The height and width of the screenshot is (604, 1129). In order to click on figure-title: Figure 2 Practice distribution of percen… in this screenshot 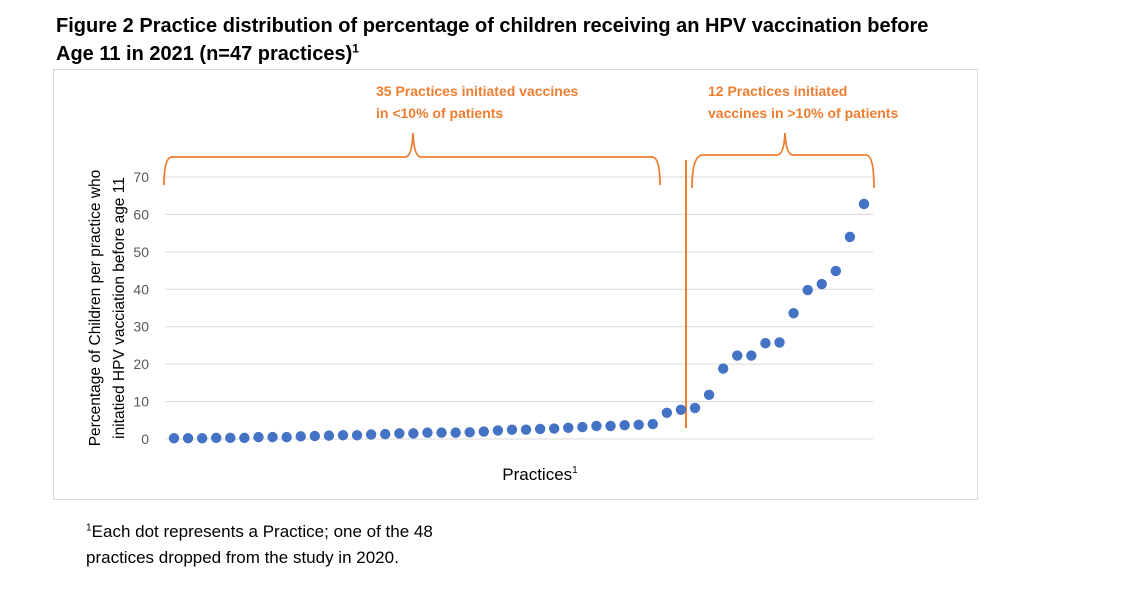, I will do `click(586, 40)`.